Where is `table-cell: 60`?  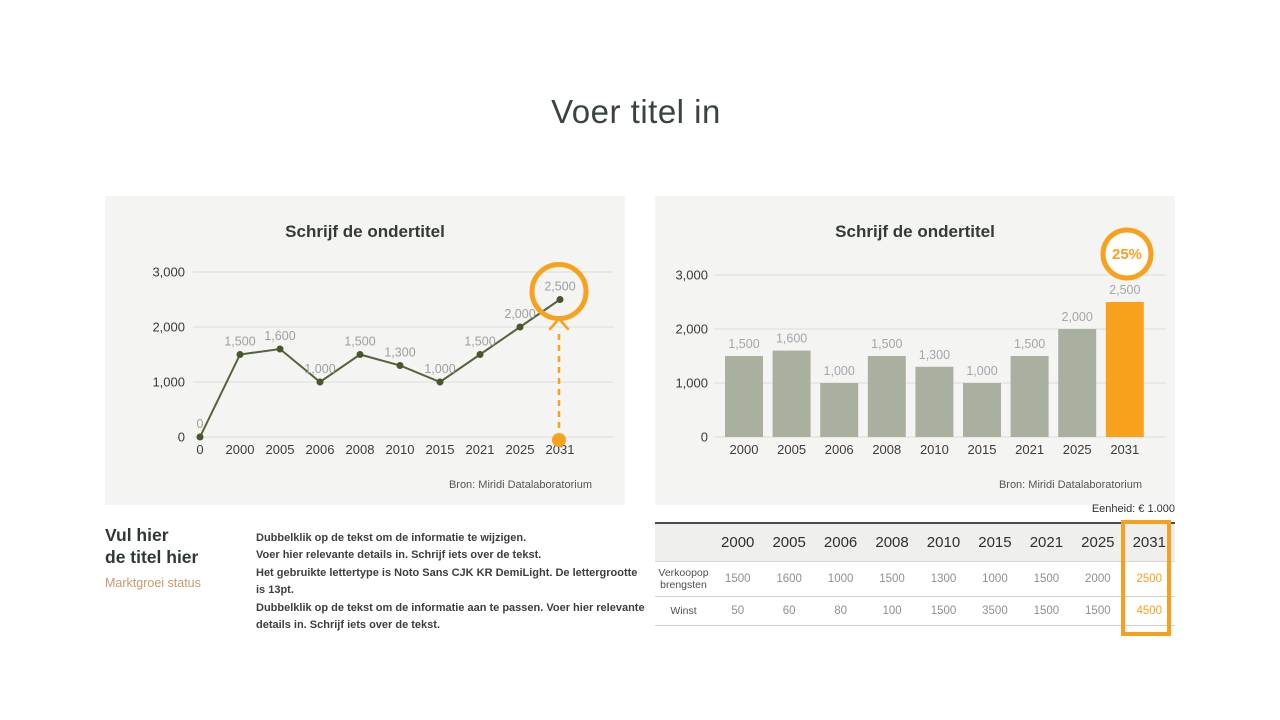
table-cell: 60 is located at coordinates (789, 611).